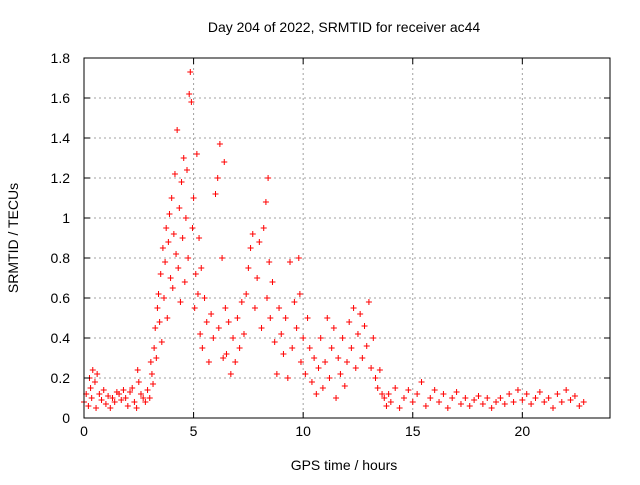 The image size is (640, 485). What do you see at coordinates (61, 298) in the screenshot?
I see `y-tick-label: 0.6` at bounding box center [61, 298].